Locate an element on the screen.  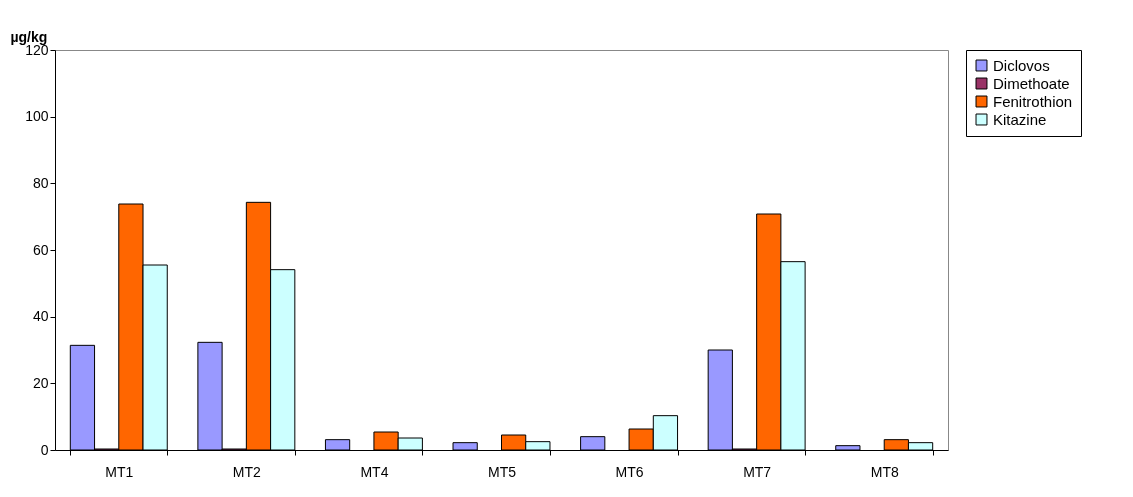
y-tick-label: 40 is located at coordinates (40, 316).